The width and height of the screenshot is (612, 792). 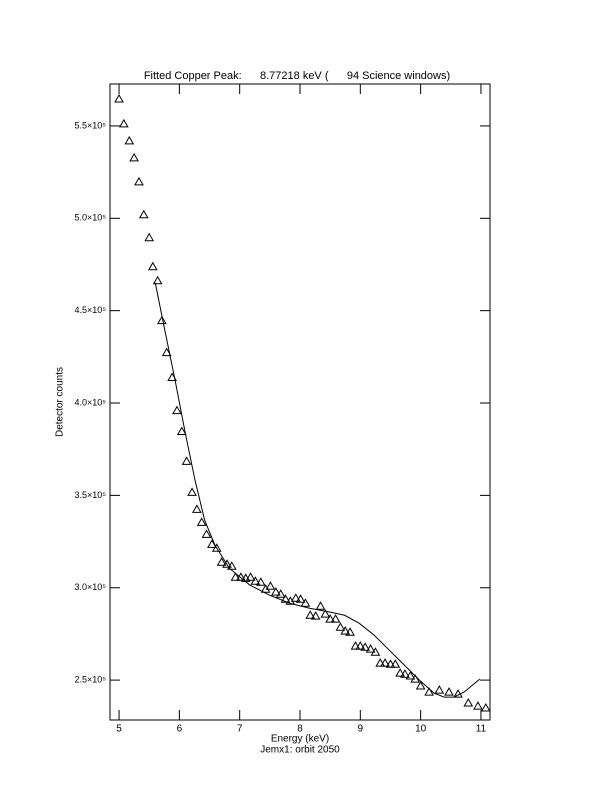 What do you see at coordinates (300, 750) in the screenshot?
I see `subtitle: Jemx1: orbit 2050` at bounding box center [300, 750].